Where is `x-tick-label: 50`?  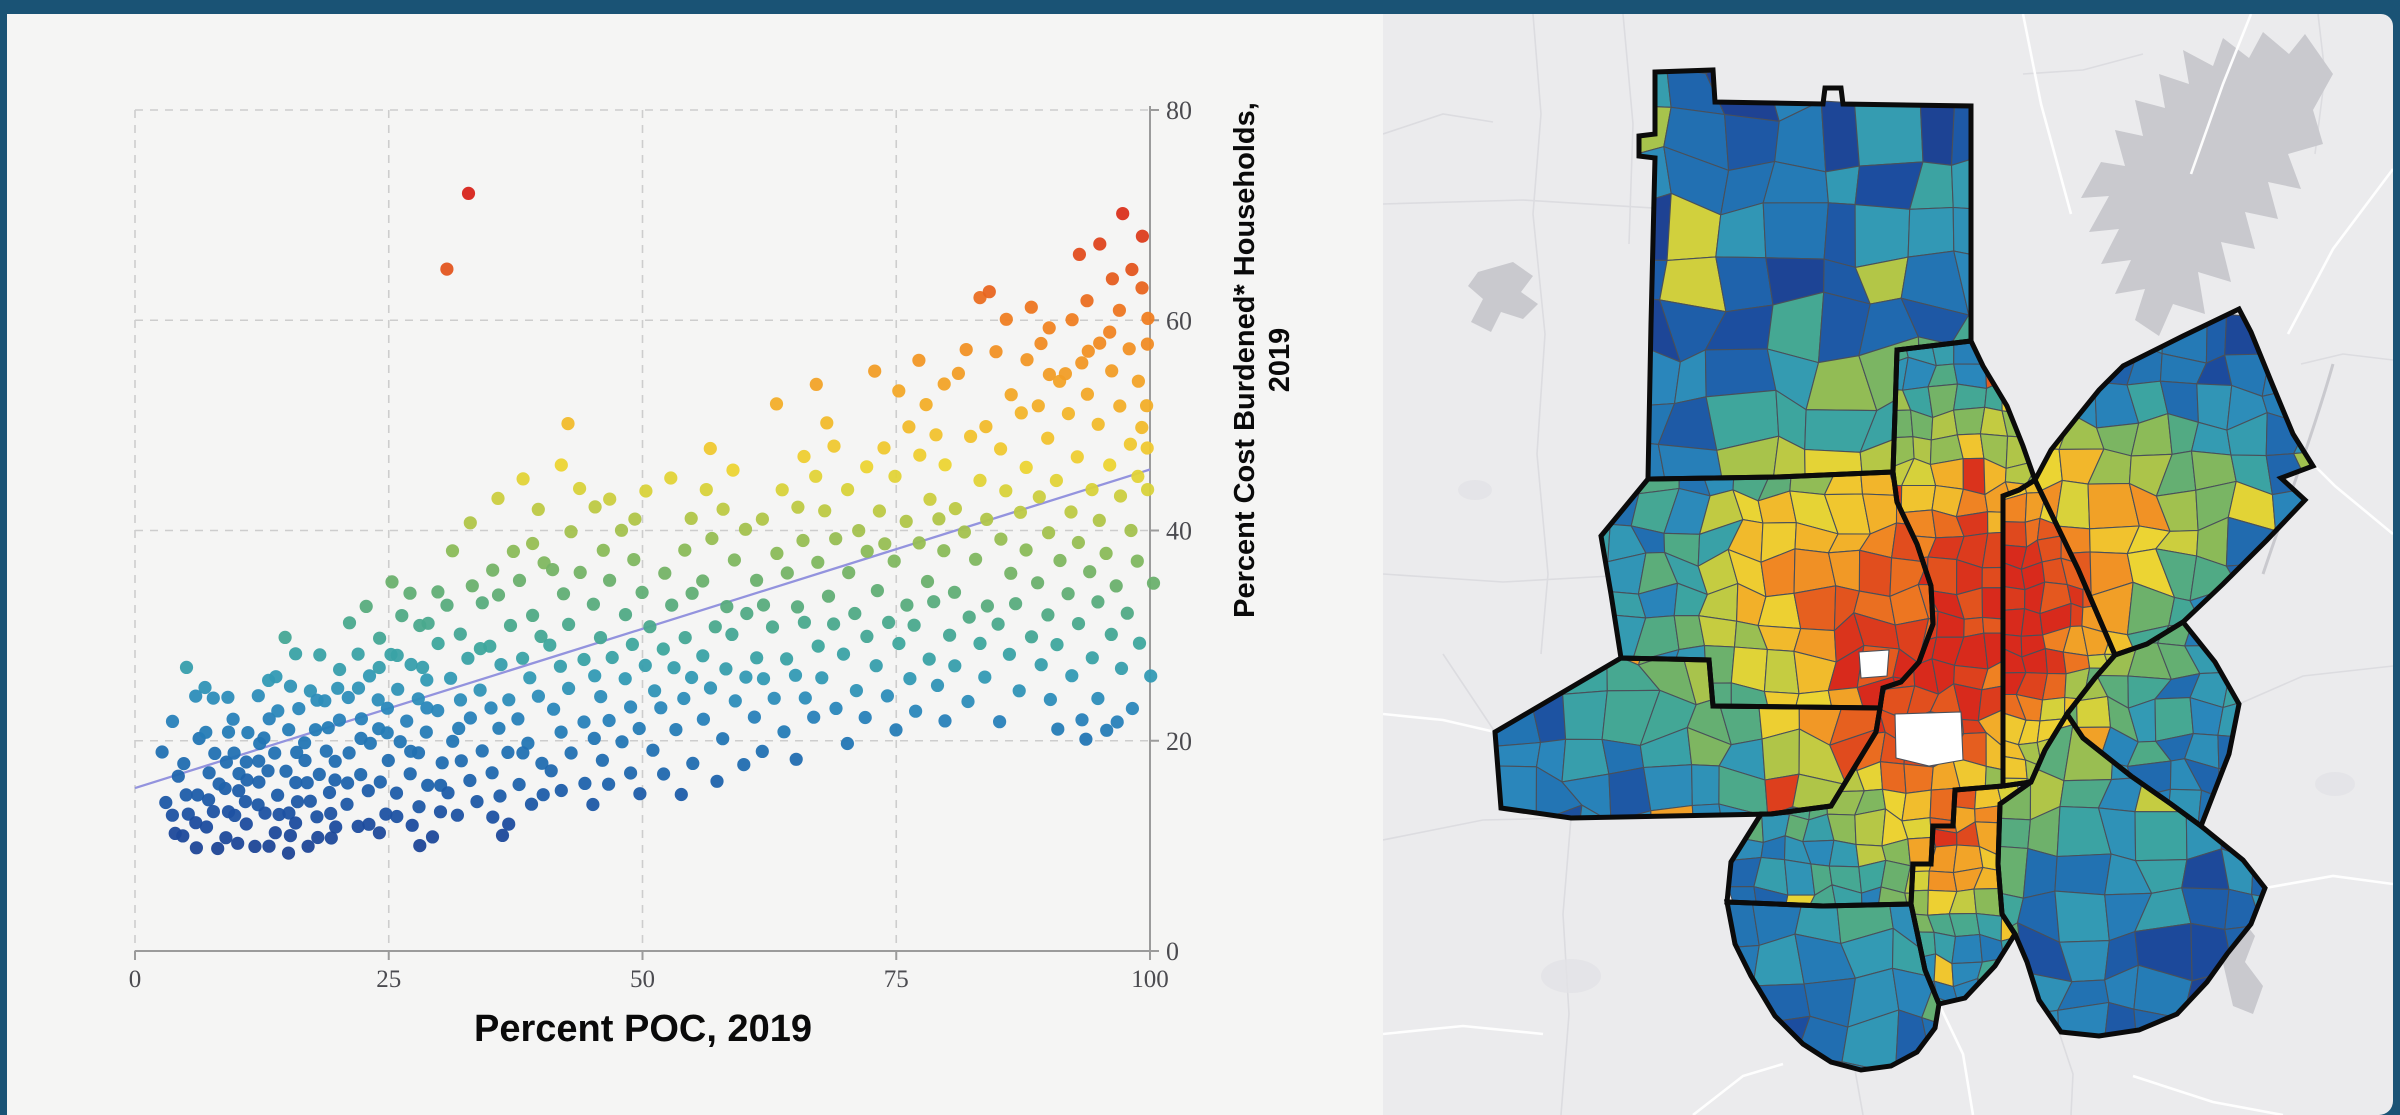
x-tick-label: 50 is located at coordinates (642, 979).